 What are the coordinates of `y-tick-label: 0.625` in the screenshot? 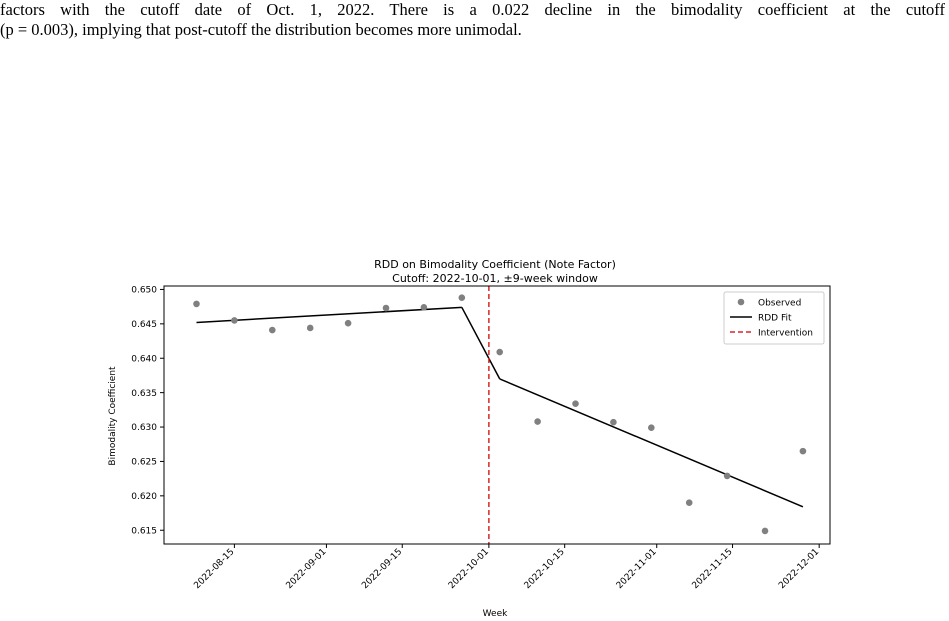 It's located at (144, 463).